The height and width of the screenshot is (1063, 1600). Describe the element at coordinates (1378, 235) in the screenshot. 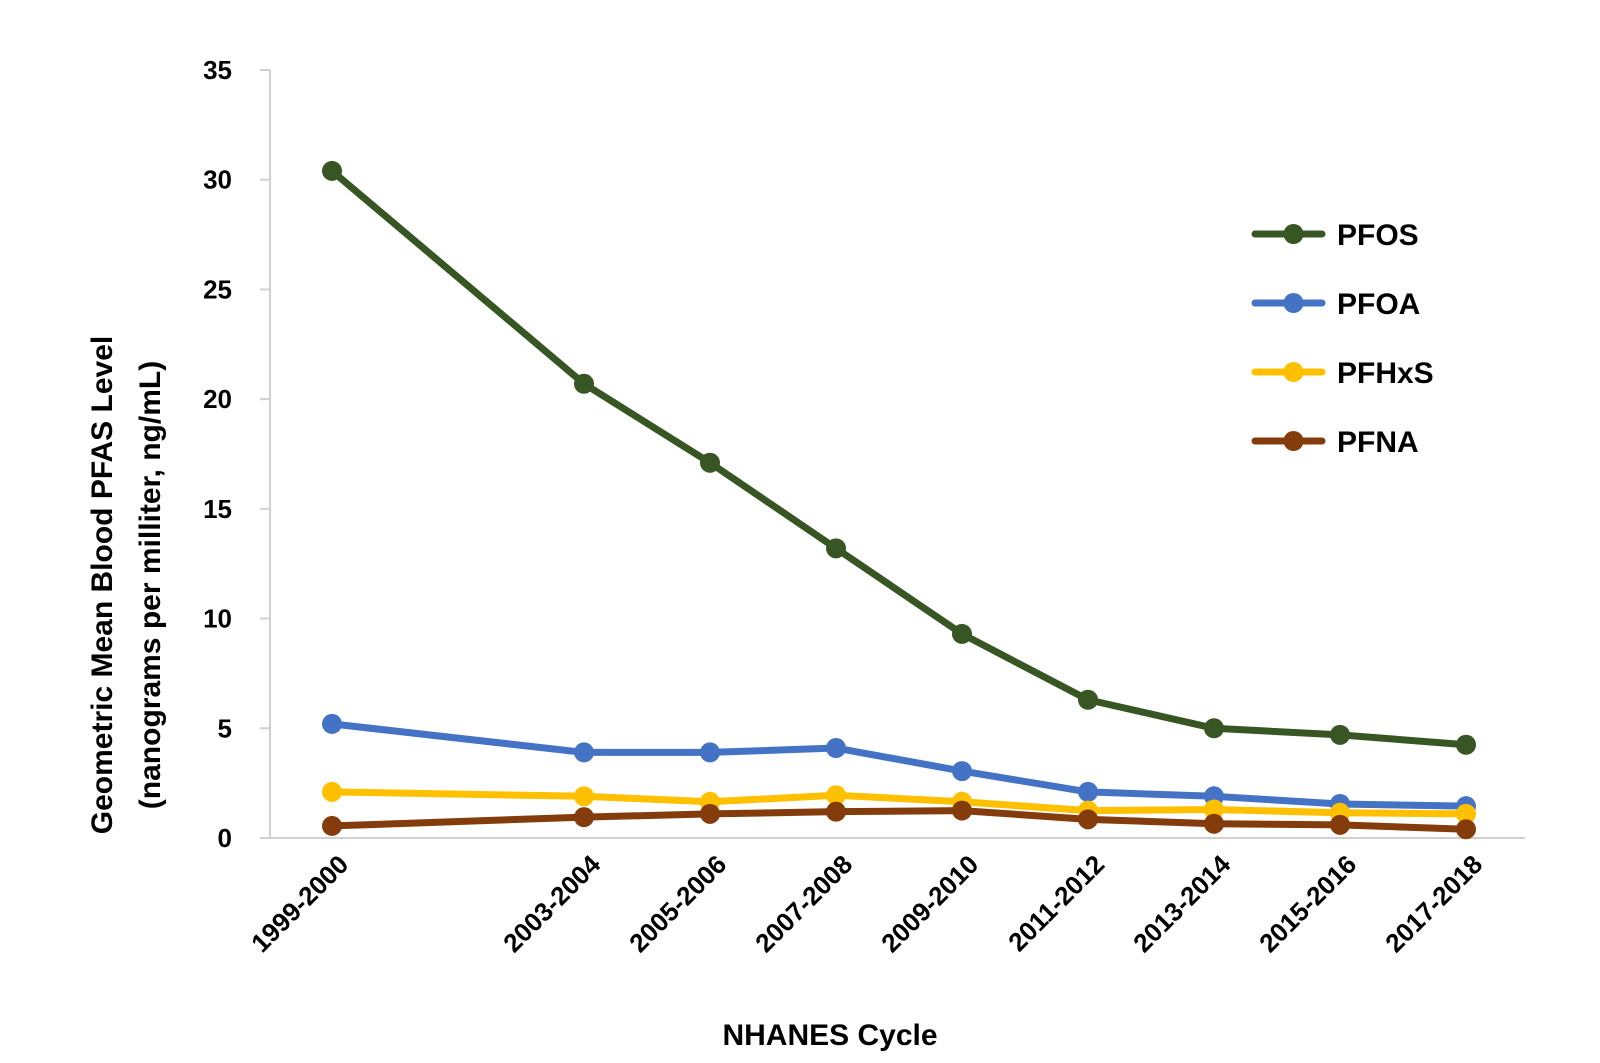

I see `legend-label: PFOS` at that location.